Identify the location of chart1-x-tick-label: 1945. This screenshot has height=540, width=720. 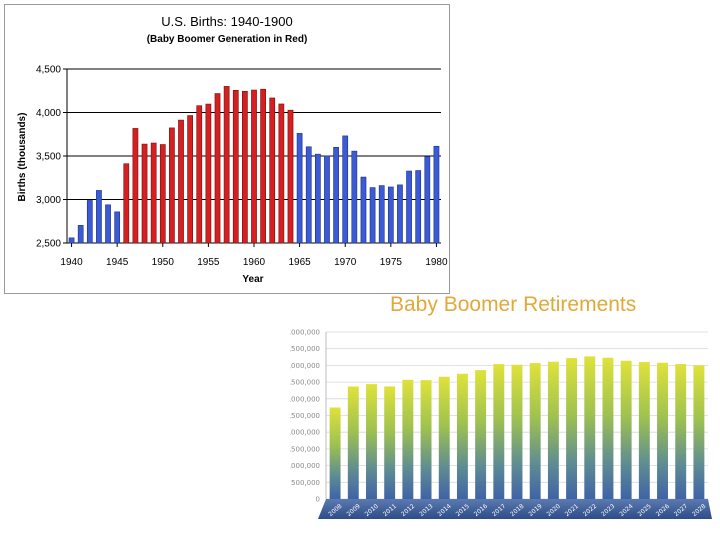
(117, 262).